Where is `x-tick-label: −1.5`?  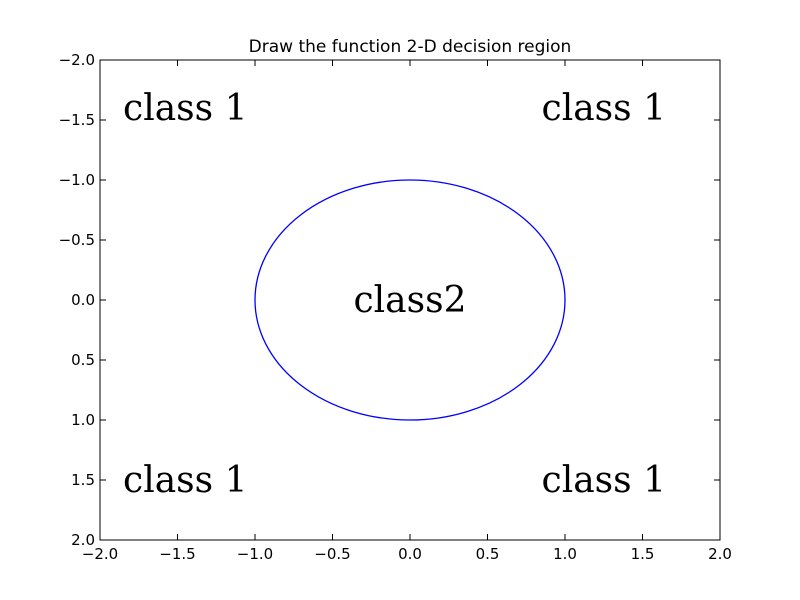
x-tick-label: −1.5 is located at coordinates (177, 554).